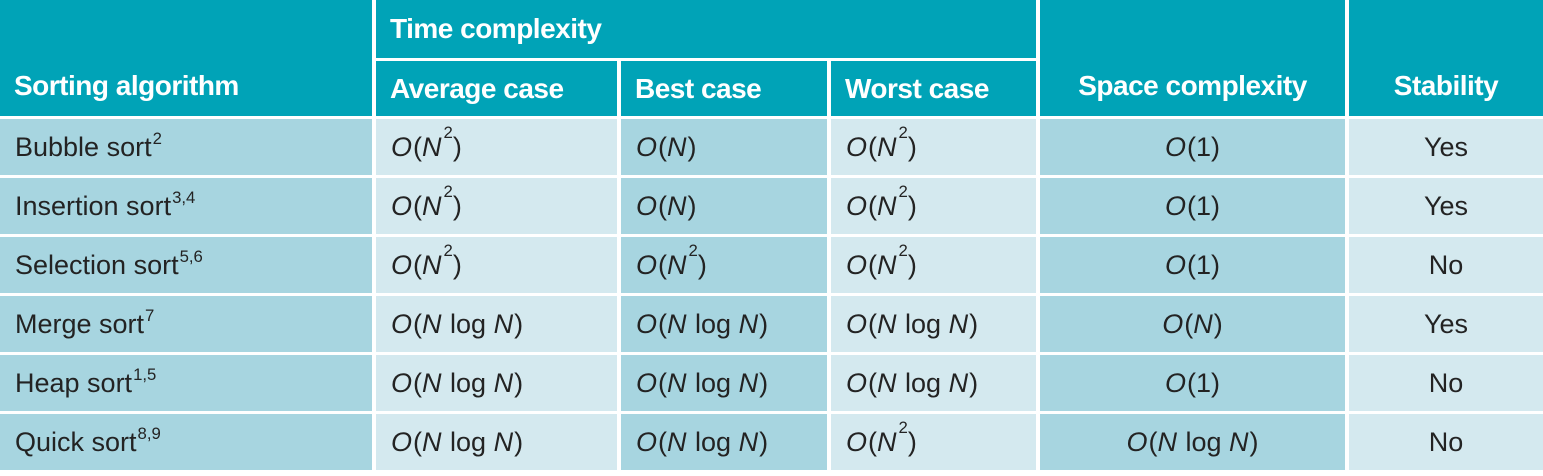  I want to click on header-time-complexity: Time complexity, so click(706, 29).